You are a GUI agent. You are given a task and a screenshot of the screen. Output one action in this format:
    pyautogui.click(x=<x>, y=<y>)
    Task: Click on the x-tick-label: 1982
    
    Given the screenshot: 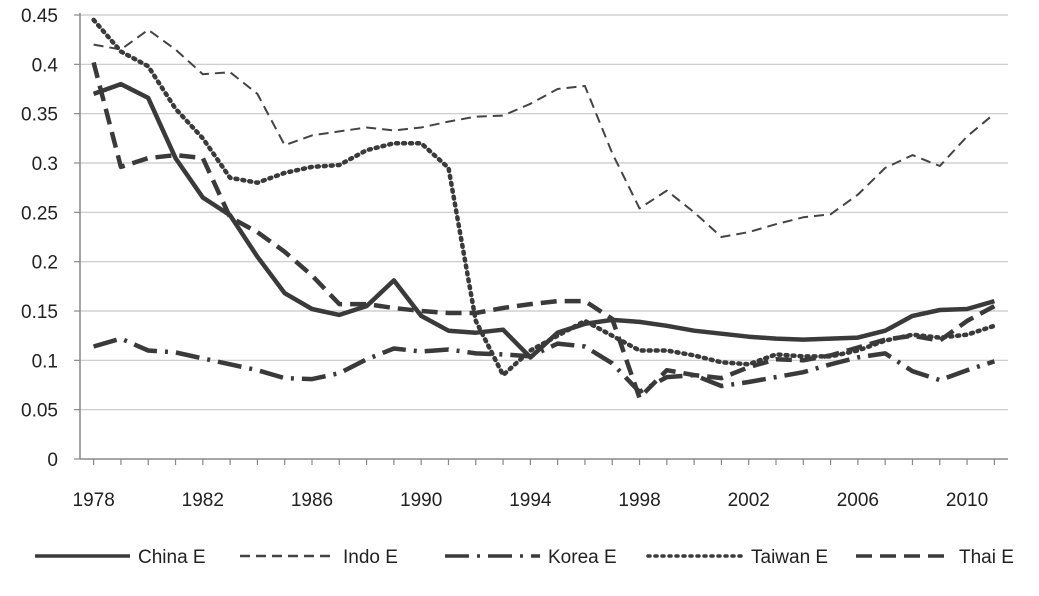 What is the action you would take?
    pyautogui.click(x=203, y=500)
    